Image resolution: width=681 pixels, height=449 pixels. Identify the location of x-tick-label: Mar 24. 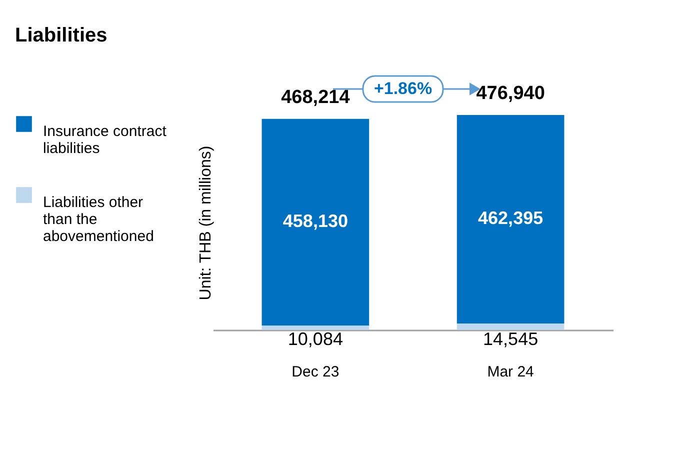
(510, 372).